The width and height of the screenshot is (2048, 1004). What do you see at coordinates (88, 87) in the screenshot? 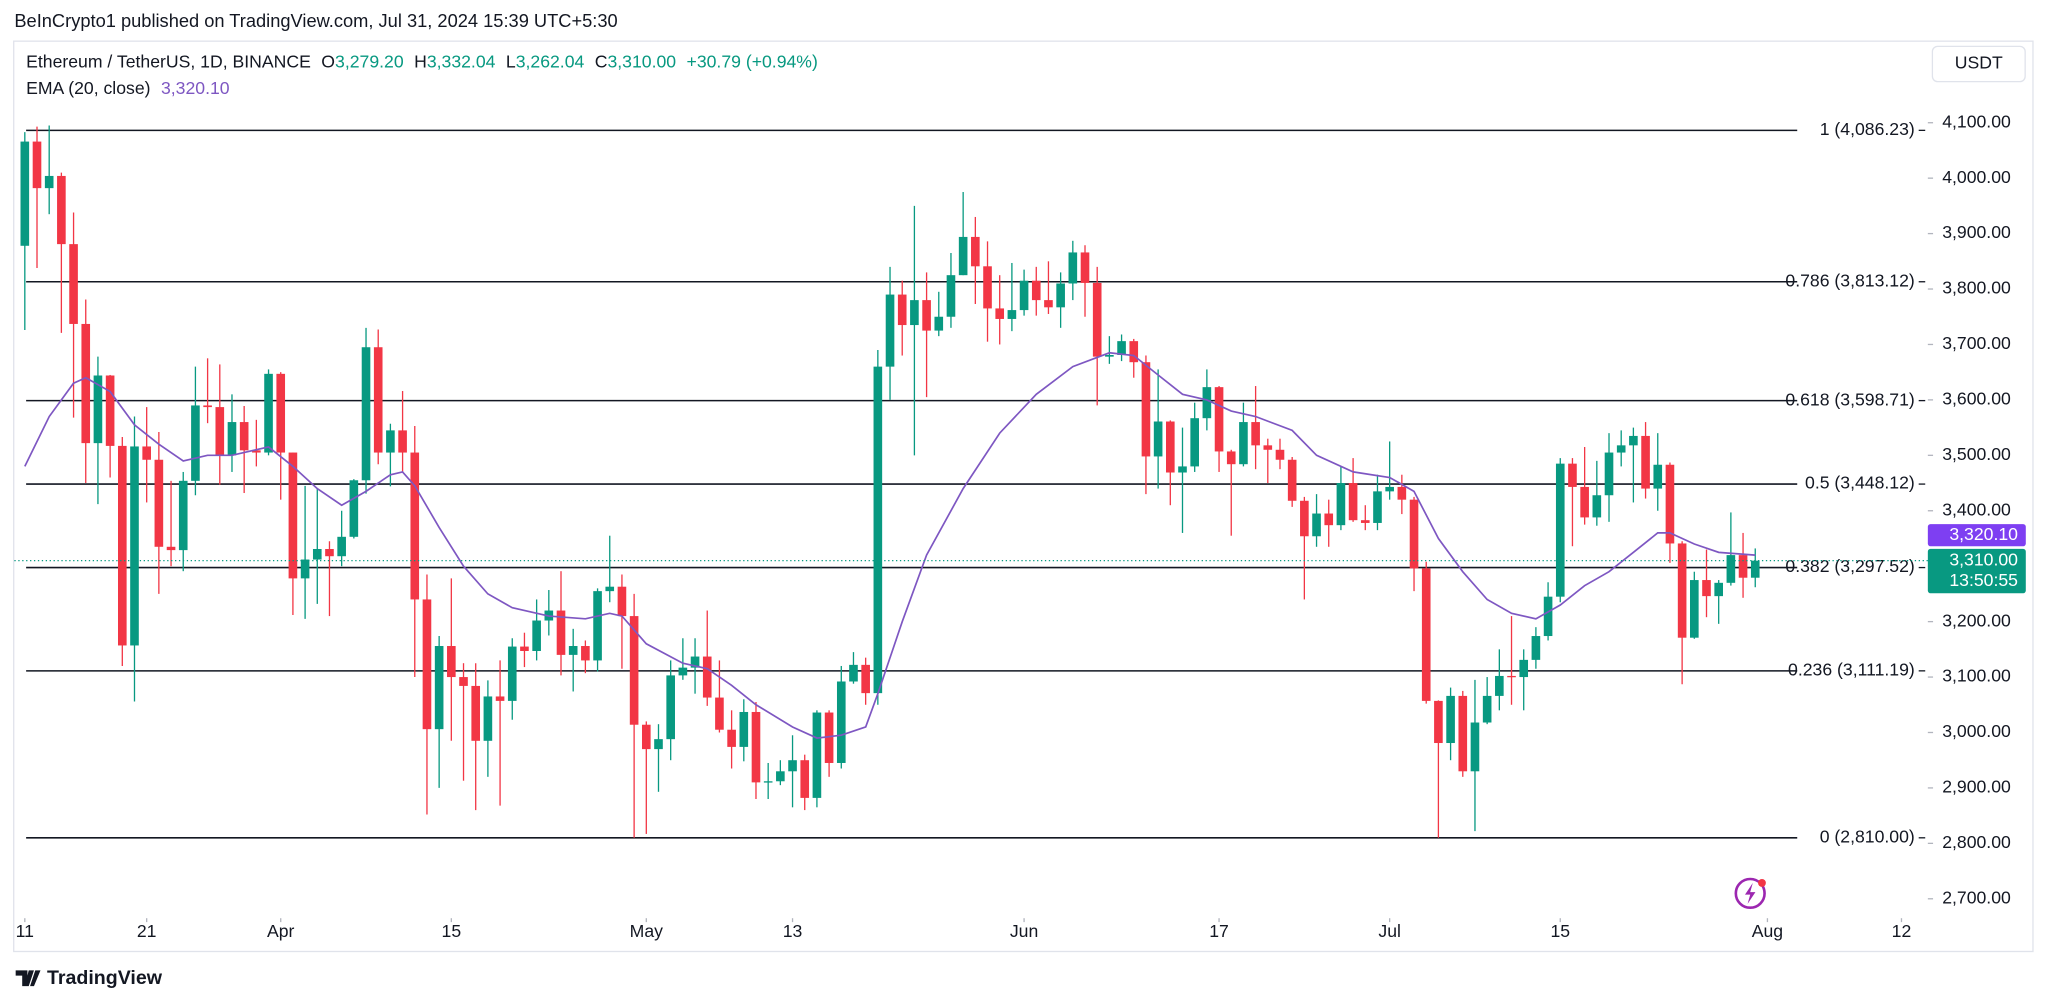
I see `ema-name: EMA (20, close)` at bounding box center [88, 87].